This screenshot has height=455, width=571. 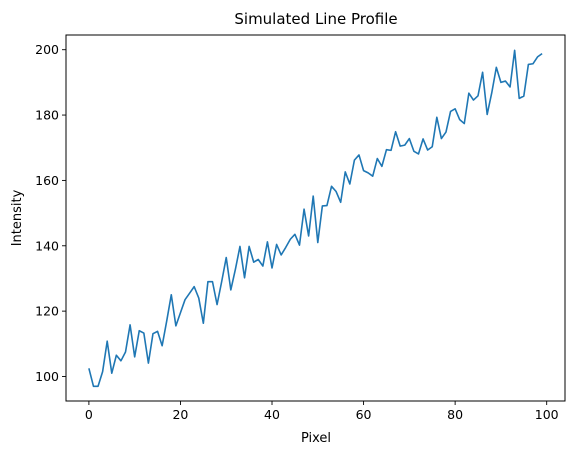 I want to click on y-tick-label: 140, so click(x=47, y=245).